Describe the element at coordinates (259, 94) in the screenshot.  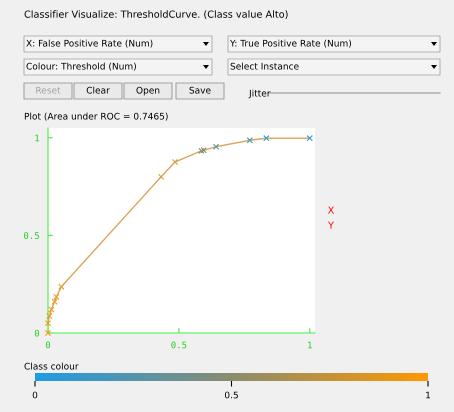
I see `text: Jitter` at that location.